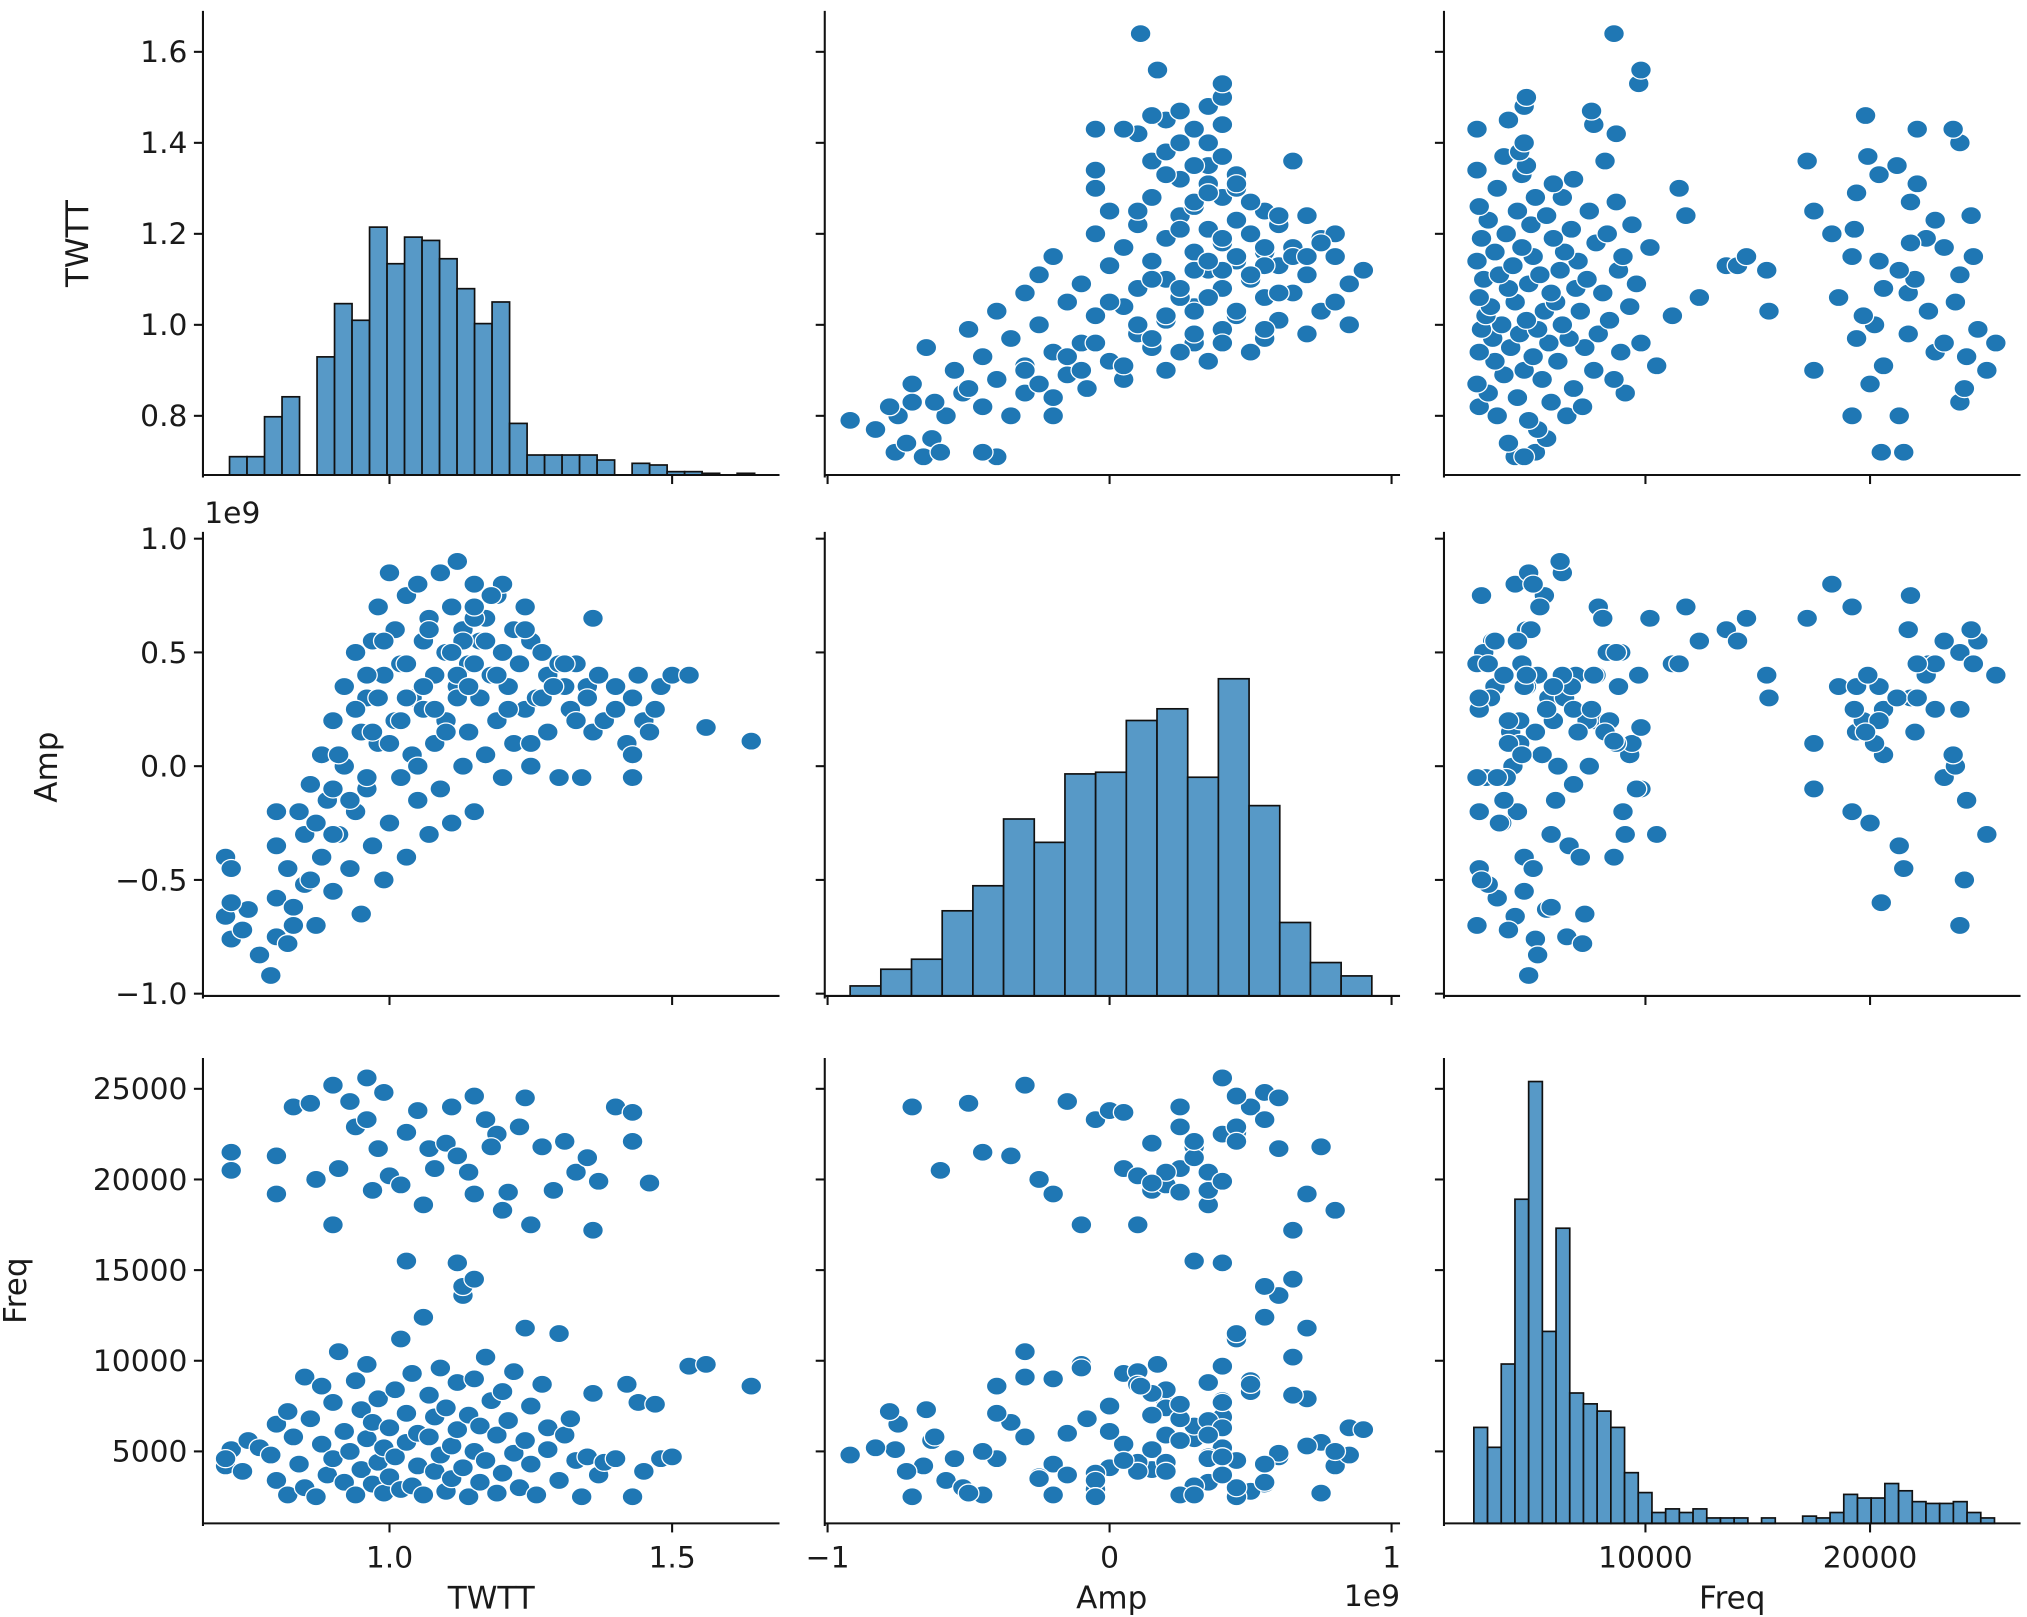 The image size is (2027, 1617). What do you see at coordinates (140, 1089) in the screenshot?
I see `y-tick-label: 25000` at bounding box center [140, 1089].